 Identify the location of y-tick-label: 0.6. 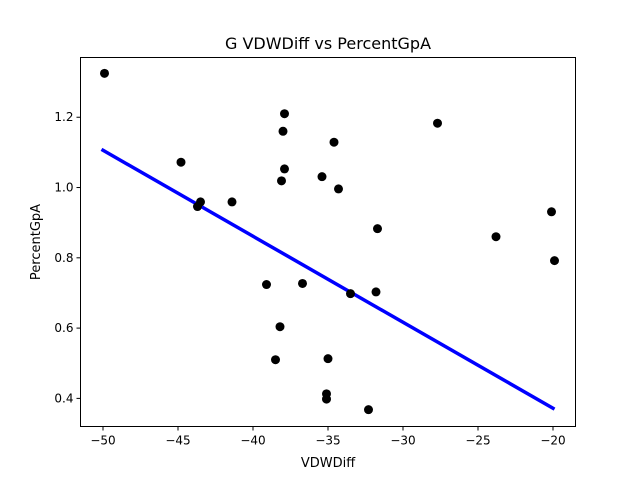
(63, 328).